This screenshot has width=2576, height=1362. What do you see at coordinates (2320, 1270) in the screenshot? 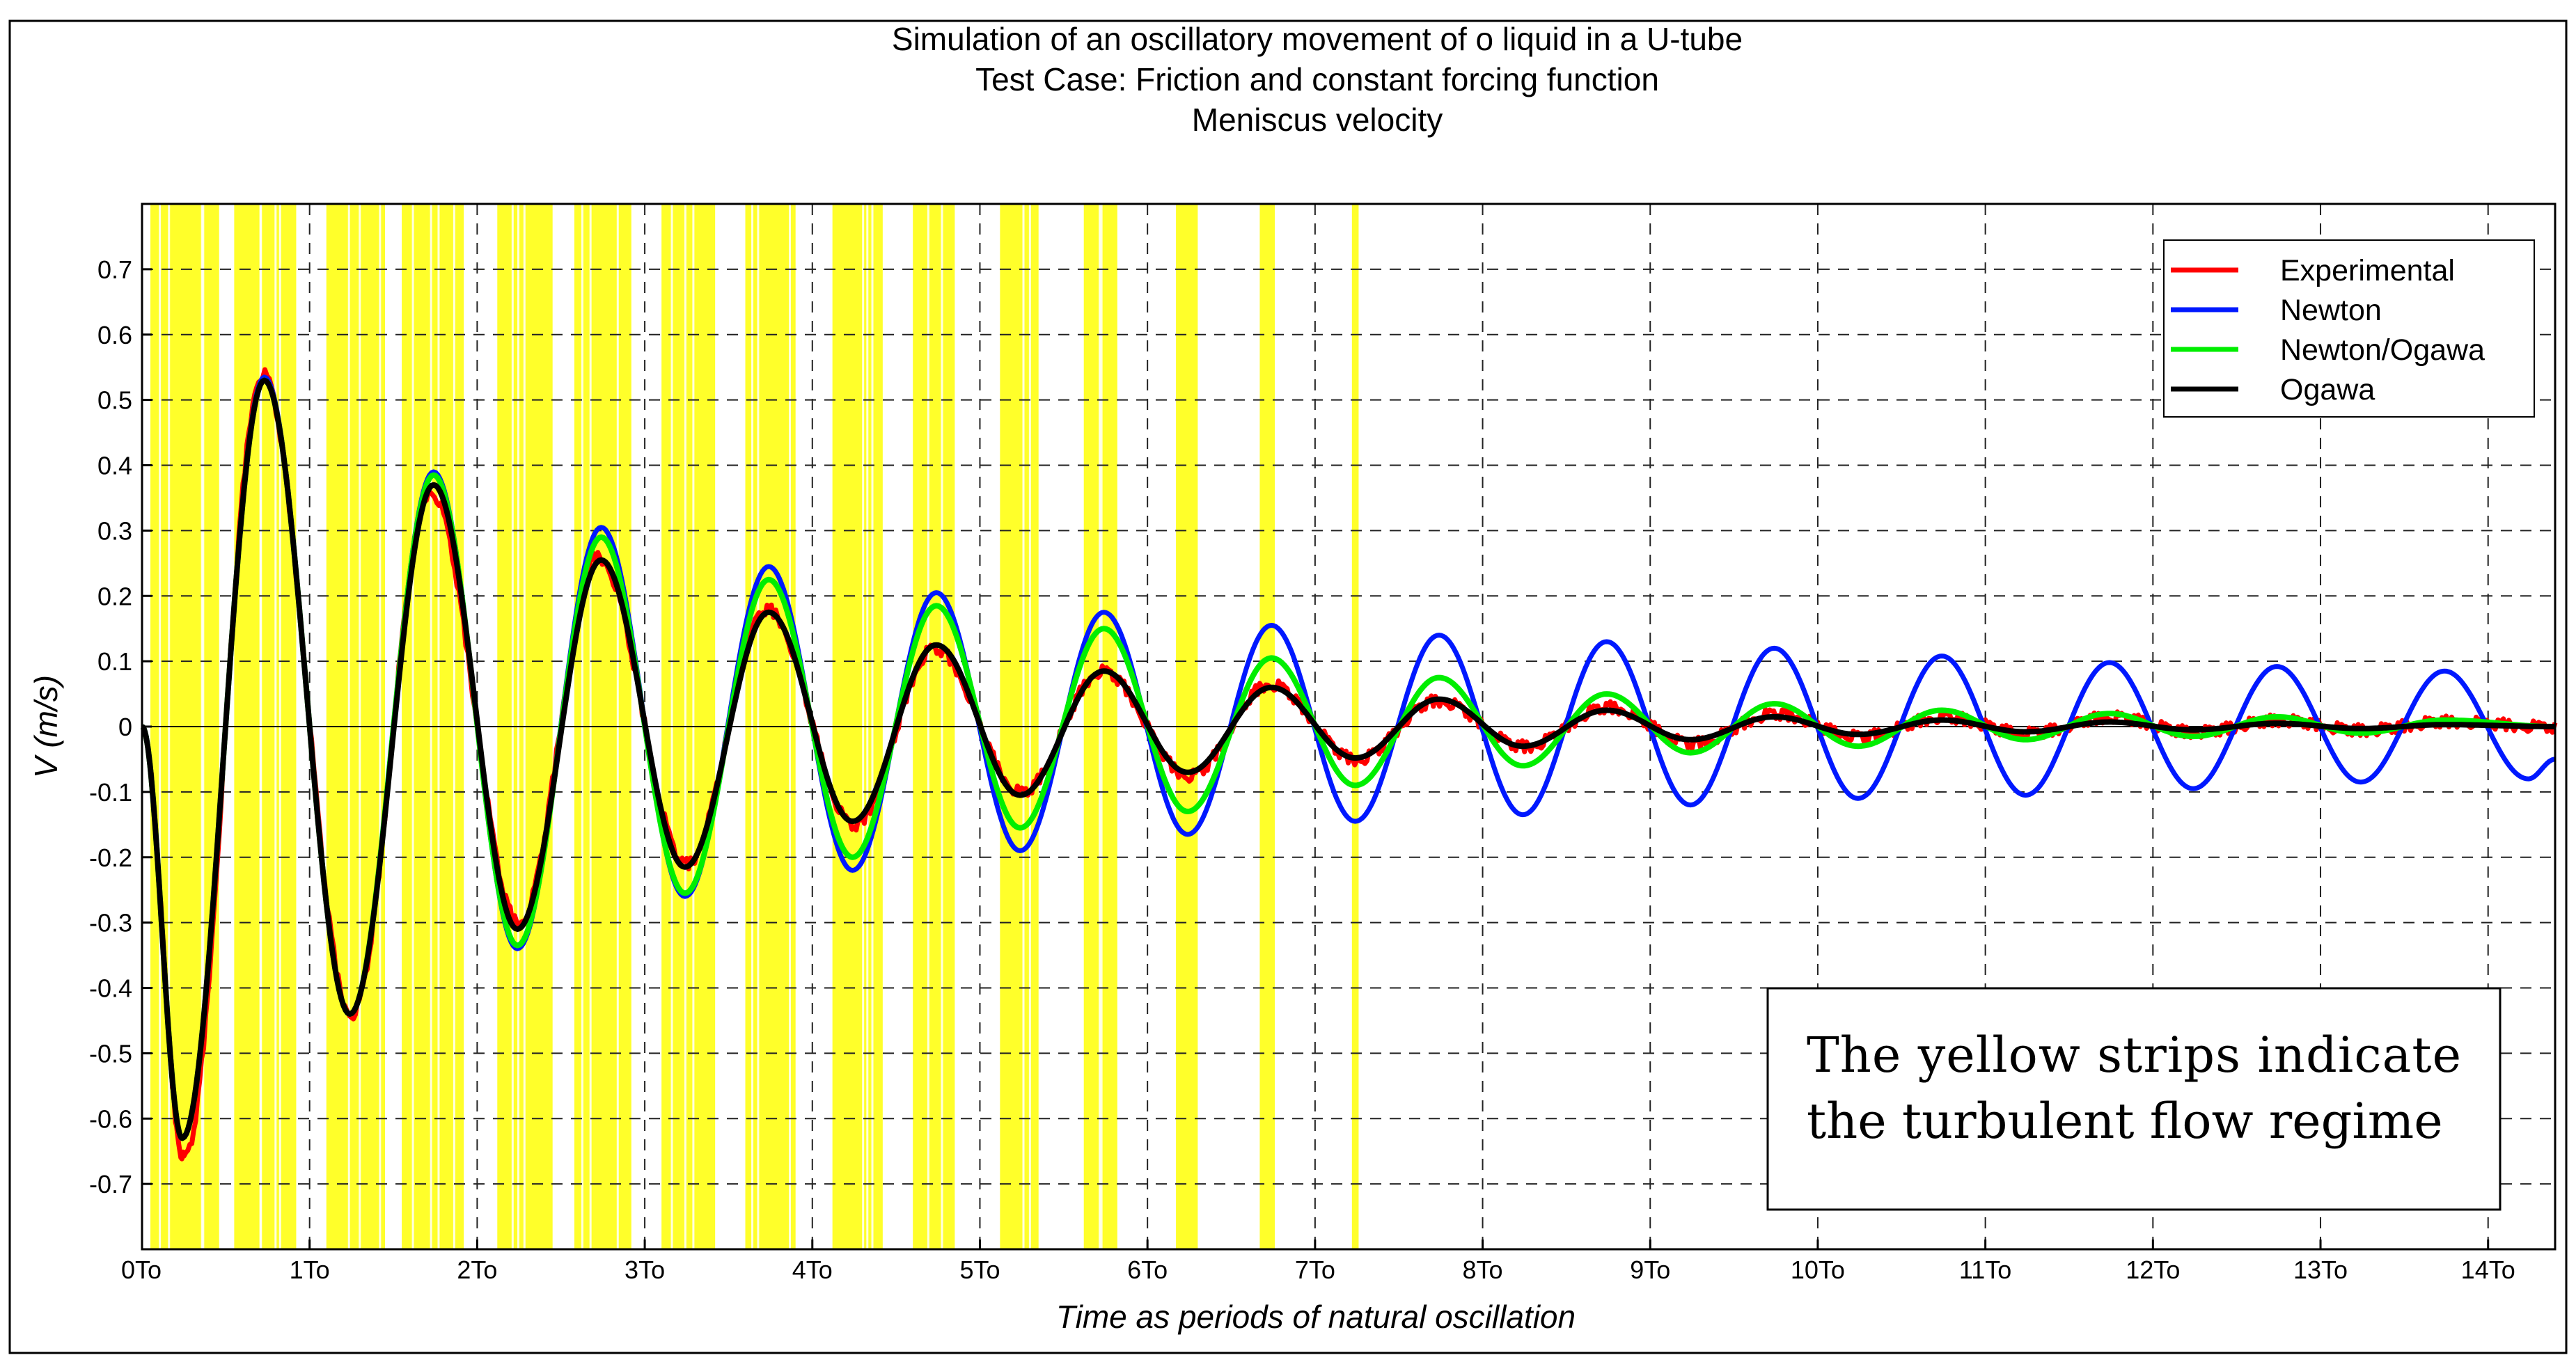
I see `x-tick-label: 13To` at bounding box center [2320, 1270].